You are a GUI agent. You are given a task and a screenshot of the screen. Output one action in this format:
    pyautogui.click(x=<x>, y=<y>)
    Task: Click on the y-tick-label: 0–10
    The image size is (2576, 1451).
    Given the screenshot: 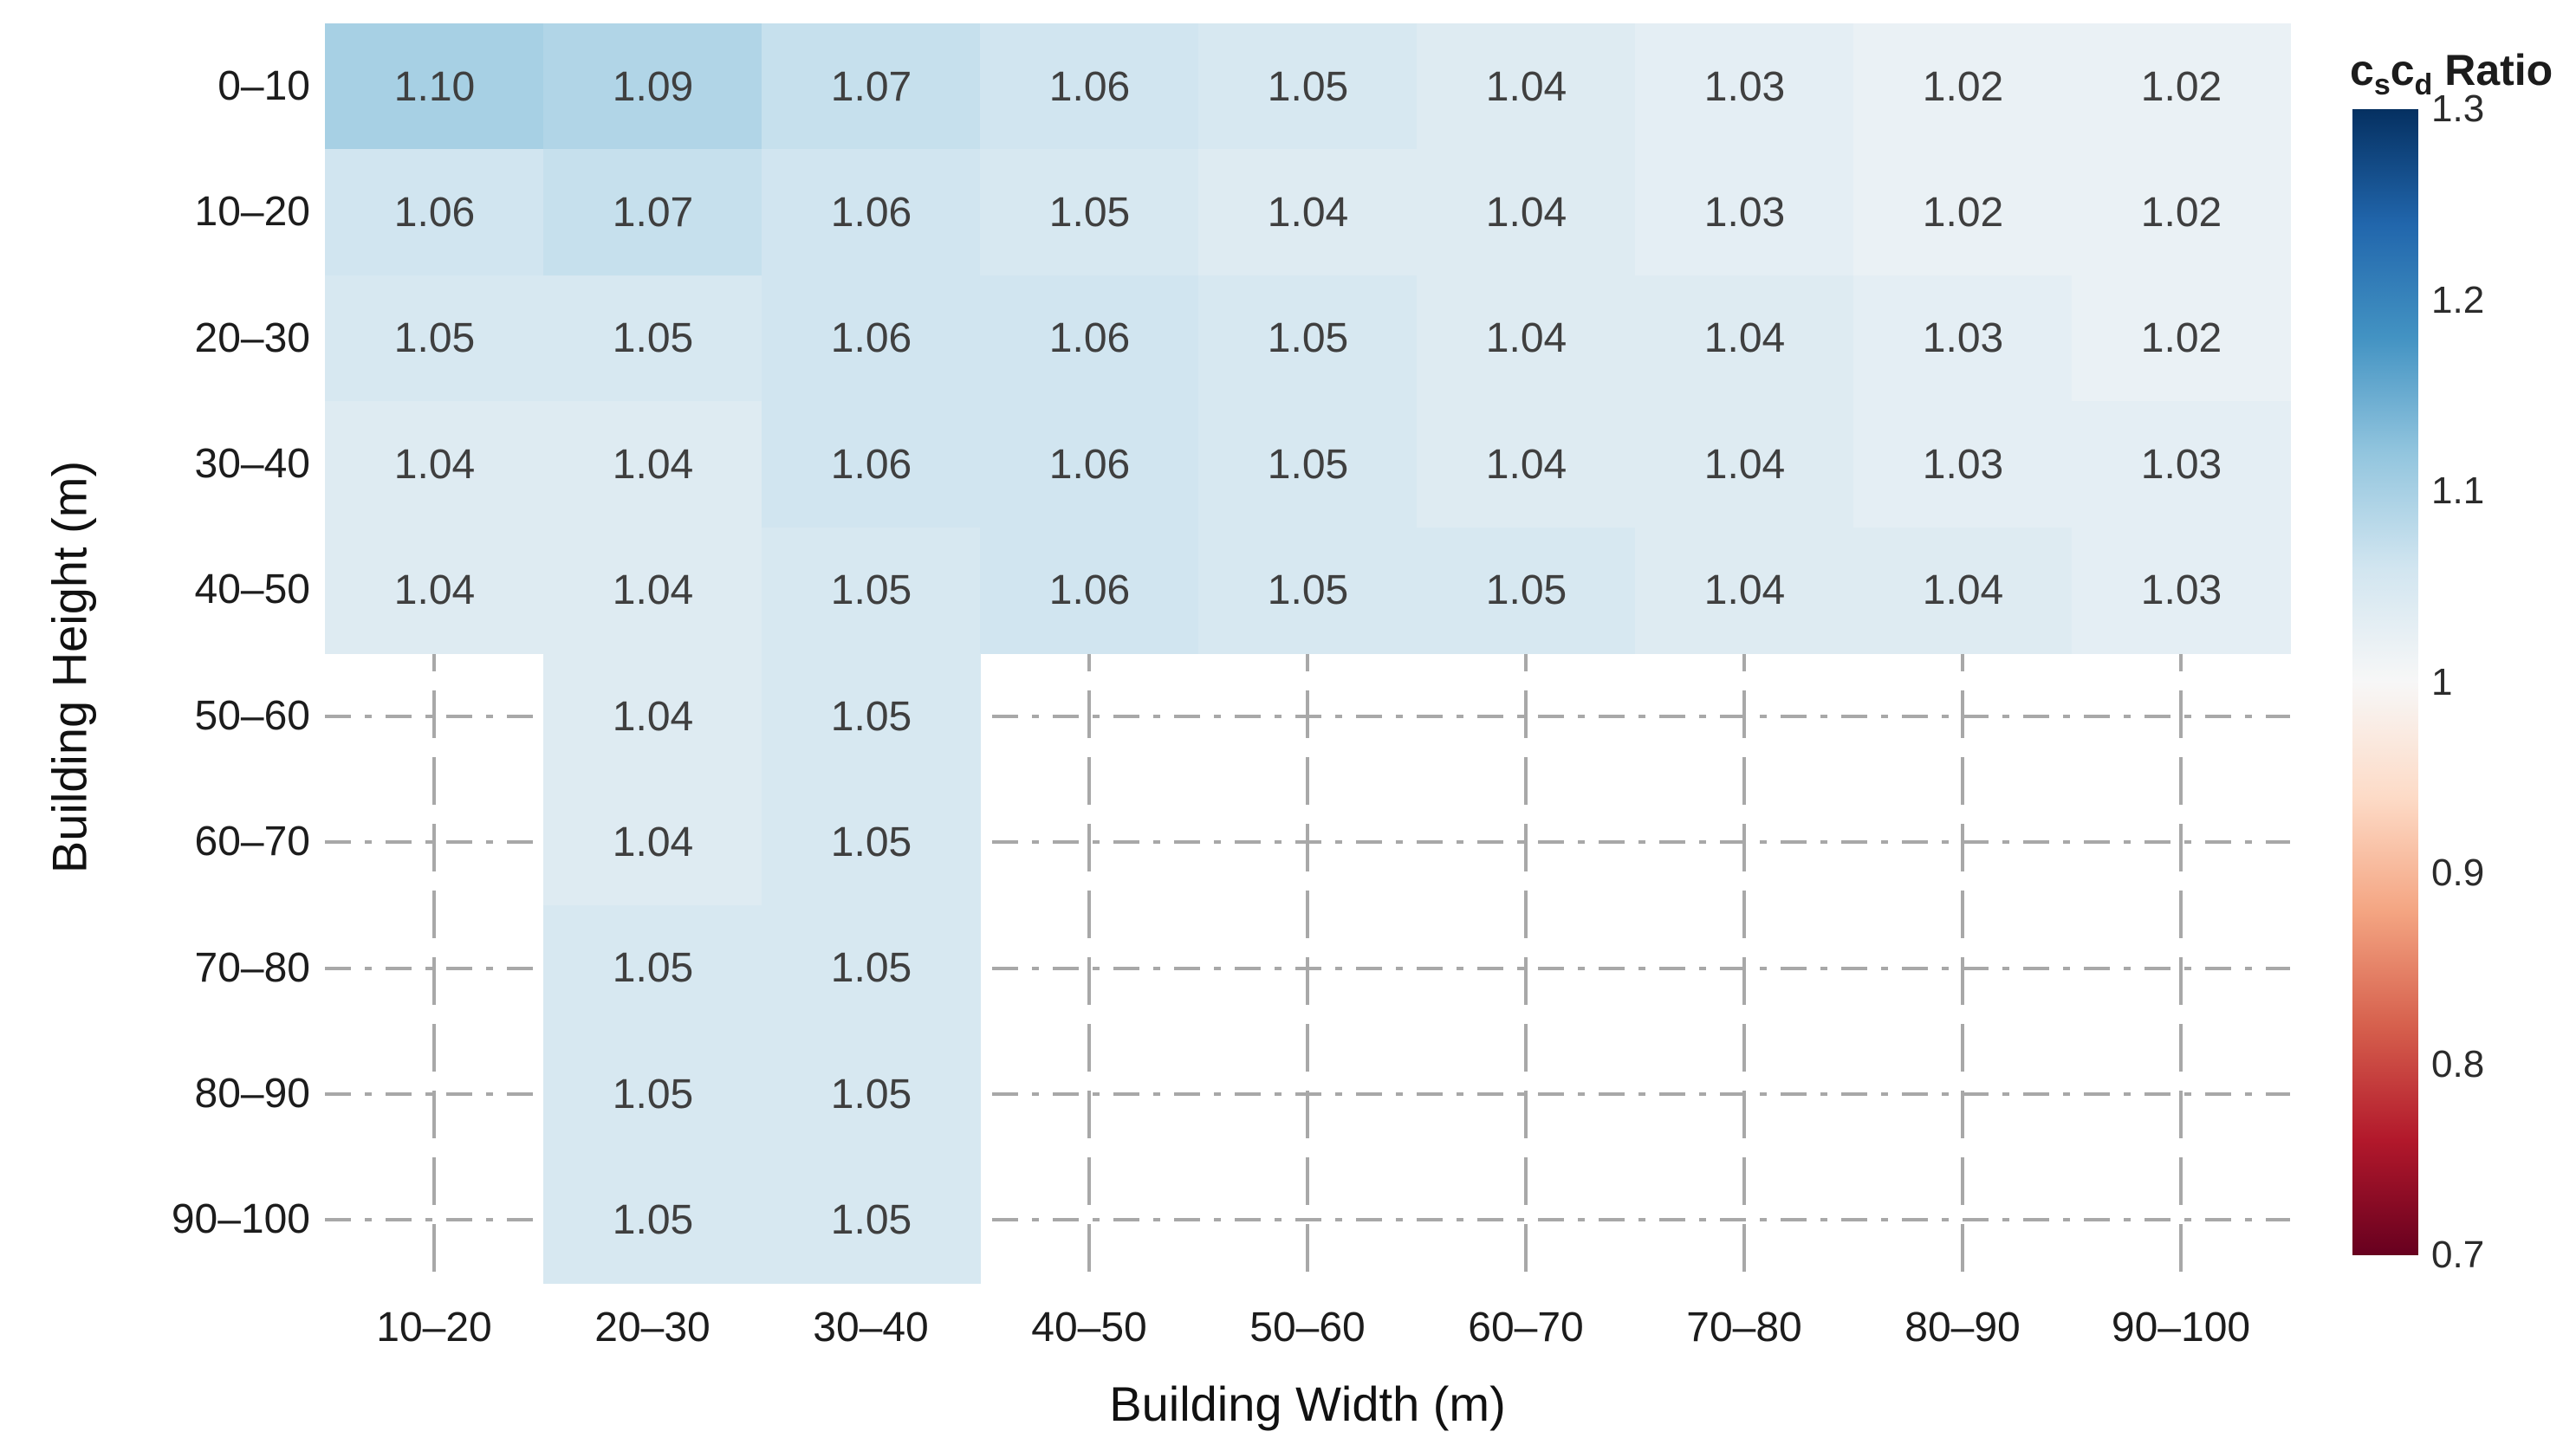 What is the action you would take?
    pyautogui.click(x=263, y=85)
    